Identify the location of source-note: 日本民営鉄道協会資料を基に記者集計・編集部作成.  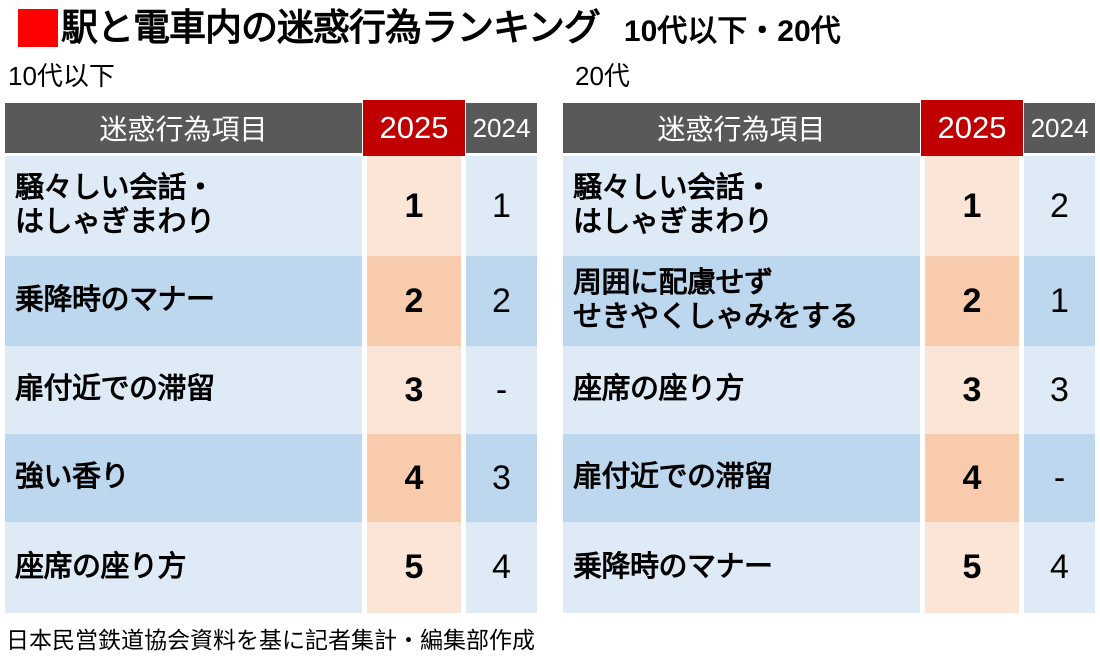
(270, 640).